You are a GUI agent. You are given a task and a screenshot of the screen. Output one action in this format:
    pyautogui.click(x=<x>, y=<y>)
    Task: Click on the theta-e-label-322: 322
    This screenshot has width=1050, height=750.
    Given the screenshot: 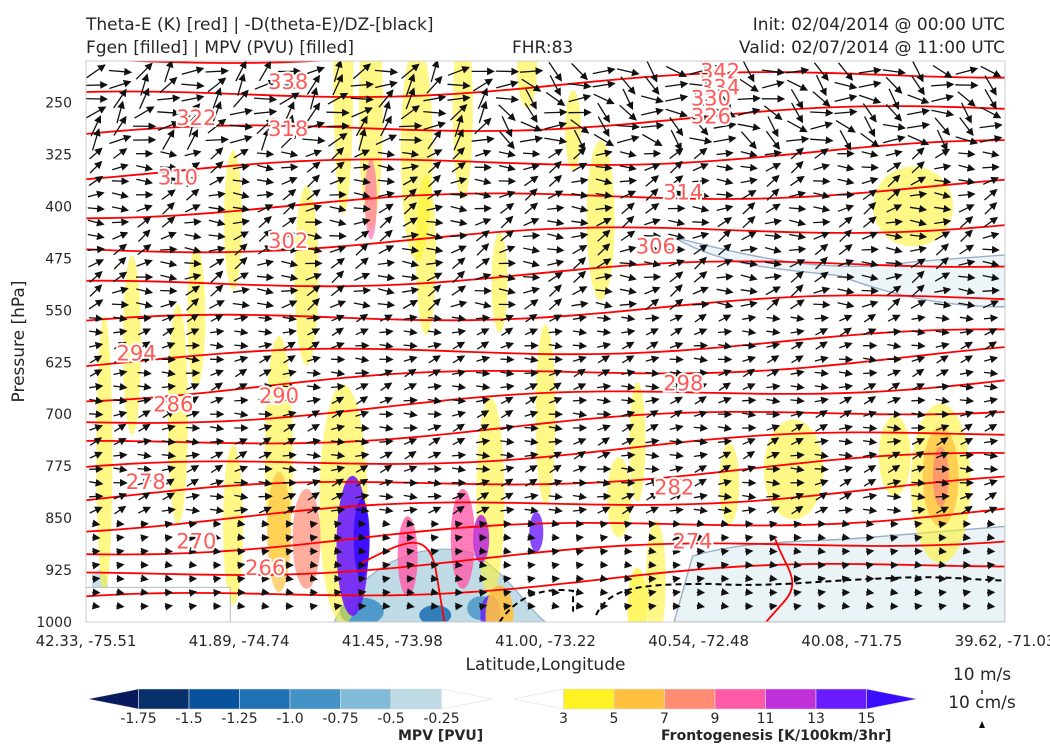 What is the action you would take?
    pyautogui.click(x=196, y=118)
    